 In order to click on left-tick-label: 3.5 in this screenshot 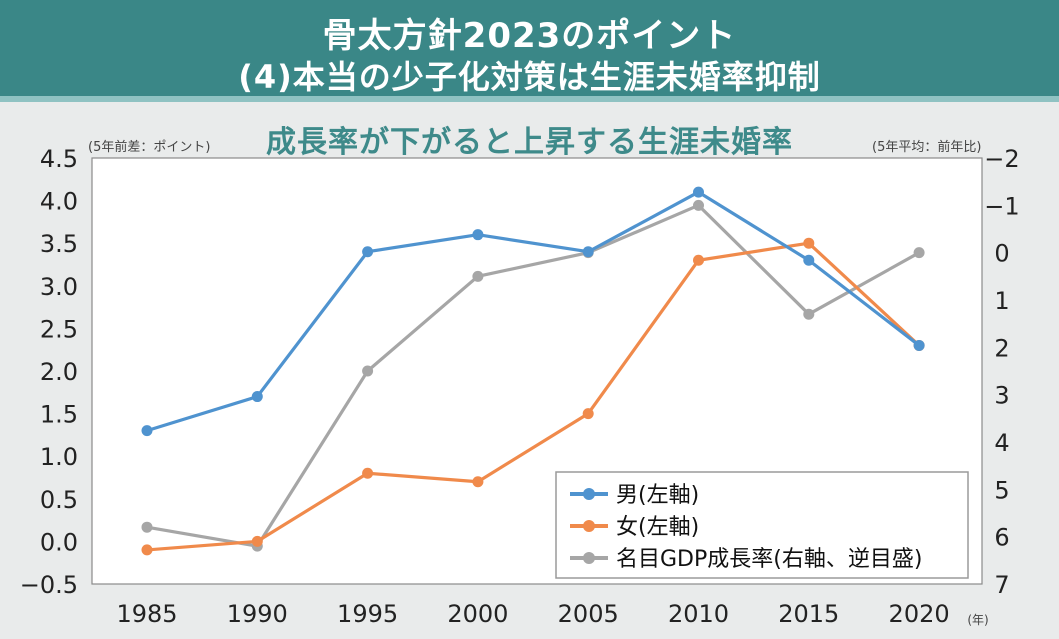, I will do `click(59, 244)`.